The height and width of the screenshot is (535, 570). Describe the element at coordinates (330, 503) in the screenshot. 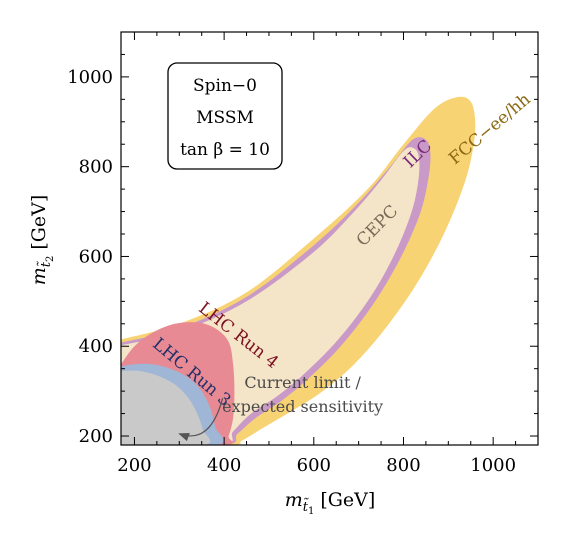

I see `x-axis-title: mt̃1[GeV]` at that location.